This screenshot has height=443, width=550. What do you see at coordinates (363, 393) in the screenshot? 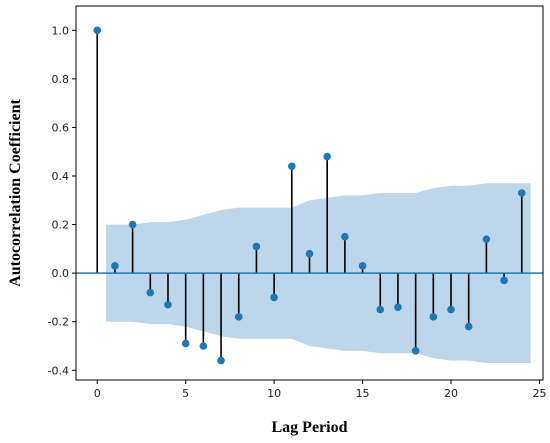
I see `x-tick-label: 15` at bounding box center [363, 393].